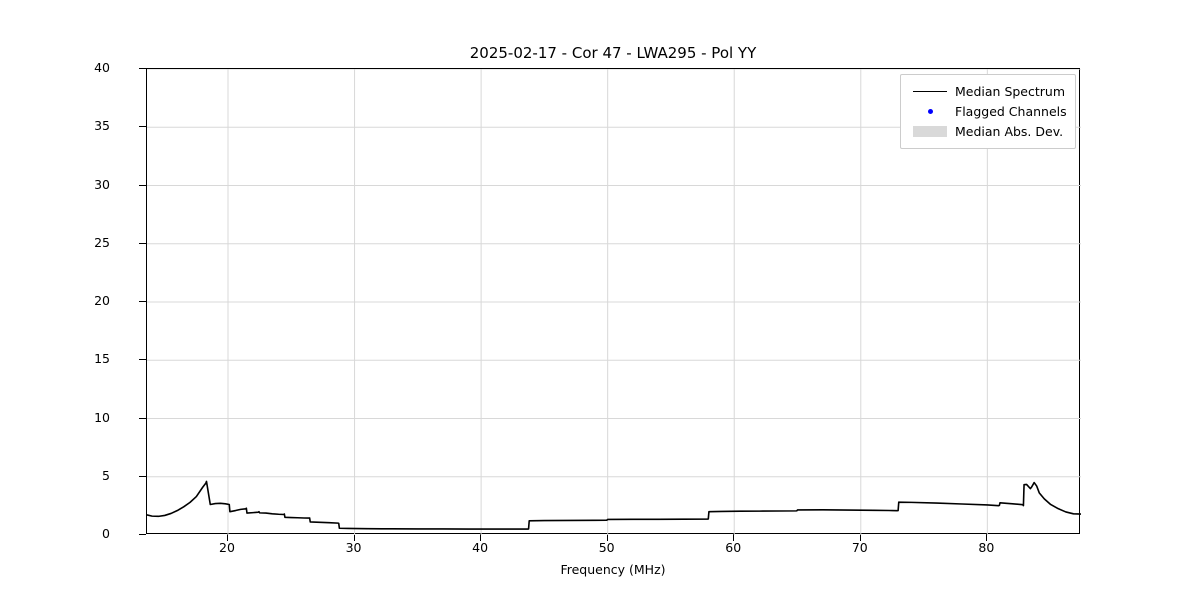 This screenshot has width=1200, height=600. Describe the element at coordinates (1009, 131) in the screenshot. I see `legend-label-median-abs-dev: Median Abs. Dev.` at that location.